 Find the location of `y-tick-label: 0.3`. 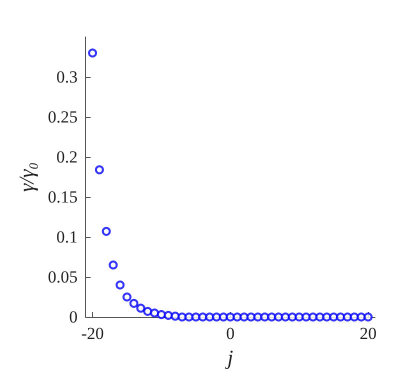

y-tick-label: 0.3 is located at coordinates (67, 77).